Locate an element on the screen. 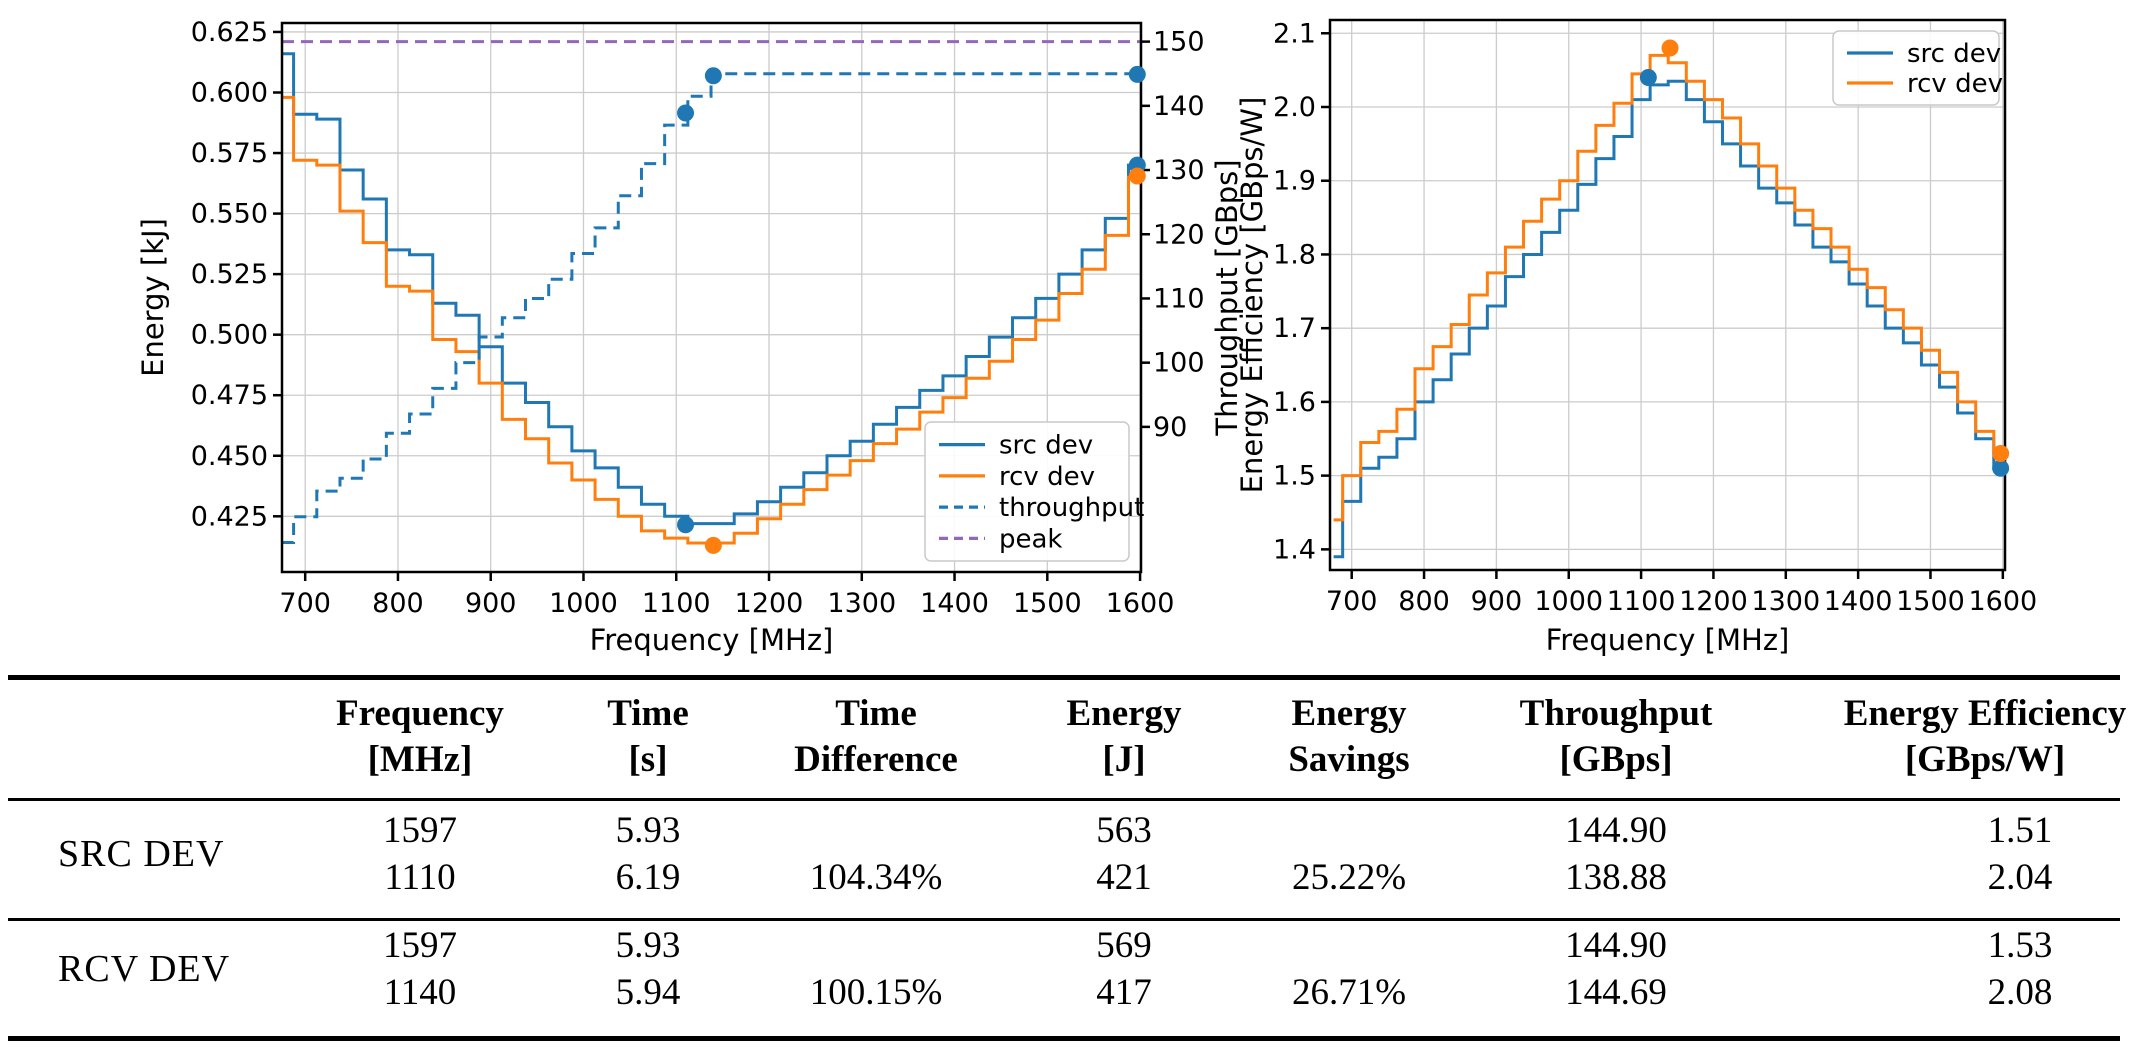 This screenshot has width=2129, height=1053. table-rule-bottom is located at coordinates (1064, 1038).